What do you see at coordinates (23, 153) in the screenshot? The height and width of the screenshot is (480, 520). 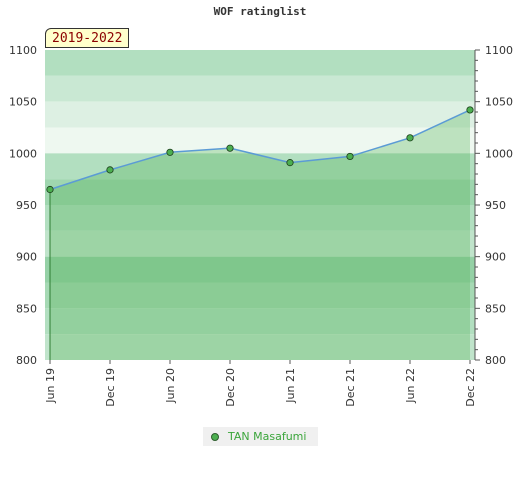 I see `y-tick-label-left: 1000` at bounding box center [23, 153].